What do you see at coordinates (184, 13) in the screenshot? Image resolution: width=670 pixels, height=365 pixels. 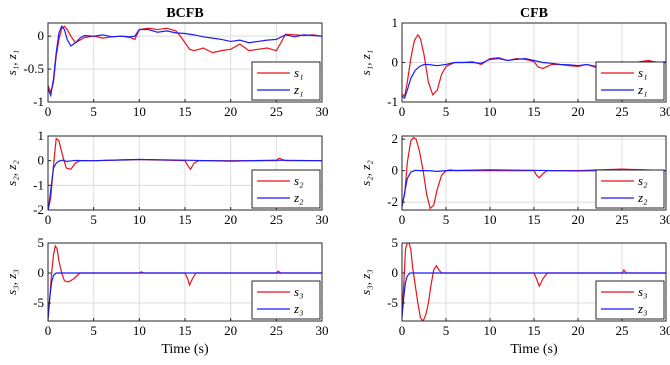 I see `chart-title: BCFB` at bounding box center [184, 13].